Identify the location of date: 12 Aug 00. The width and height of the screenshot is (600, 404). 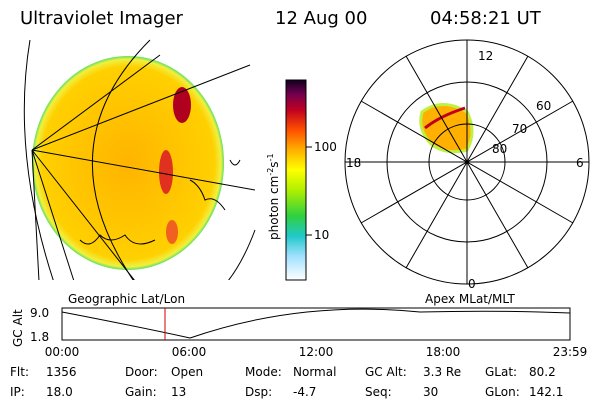
(321, 18).